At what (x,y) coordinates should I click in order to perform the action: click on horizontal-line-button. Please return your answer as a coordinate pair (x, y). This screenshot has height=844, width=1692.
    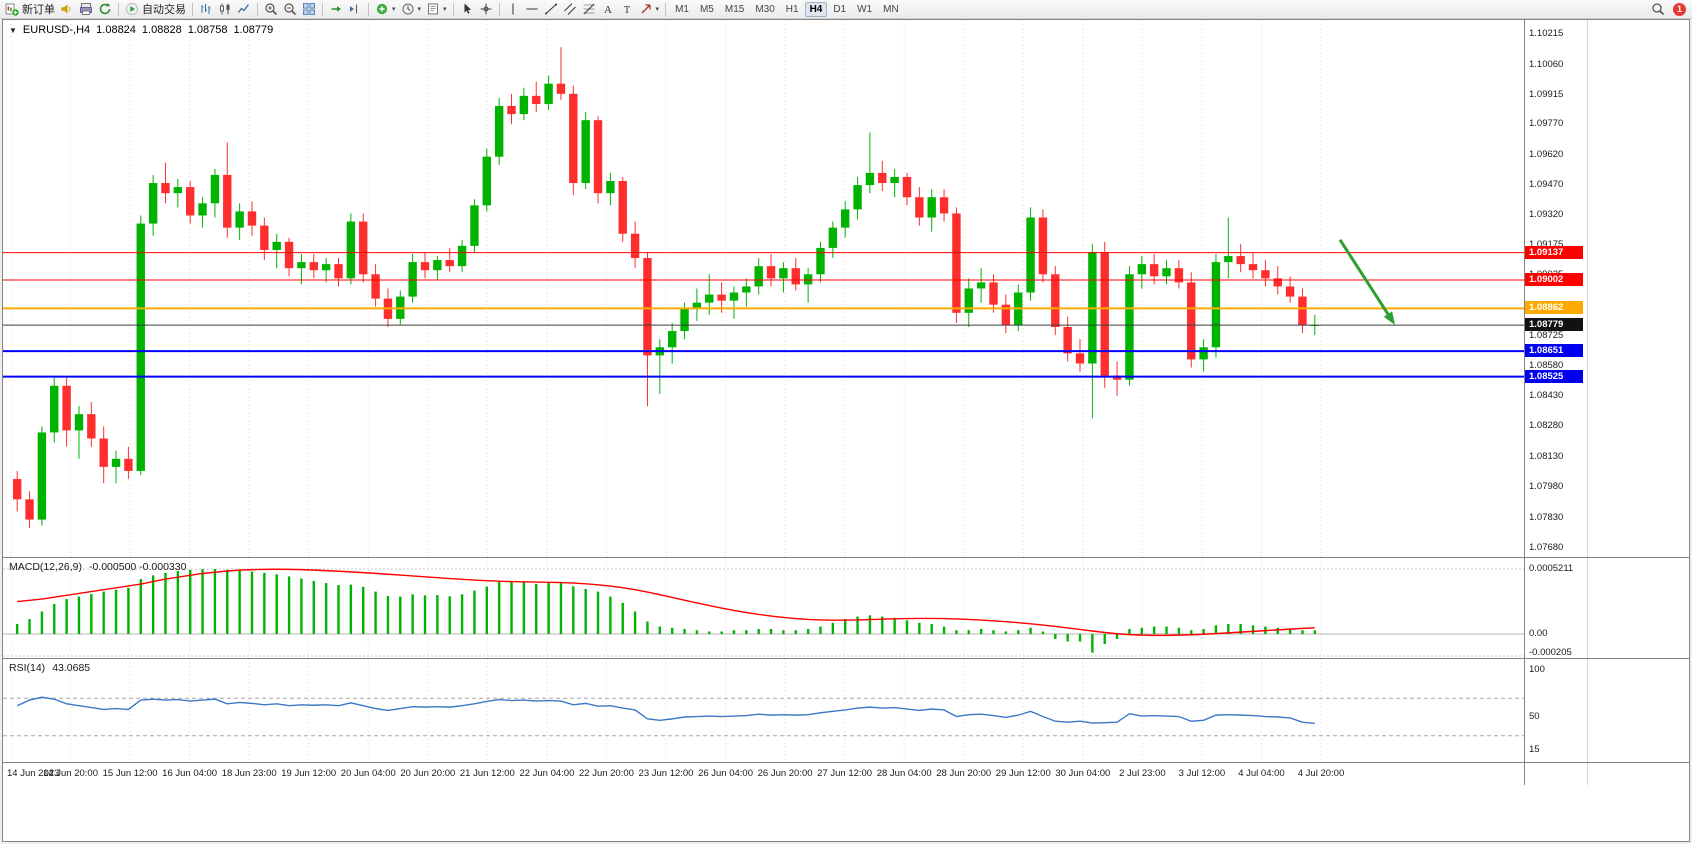
    Looking at the image, I should click on (532, 9).